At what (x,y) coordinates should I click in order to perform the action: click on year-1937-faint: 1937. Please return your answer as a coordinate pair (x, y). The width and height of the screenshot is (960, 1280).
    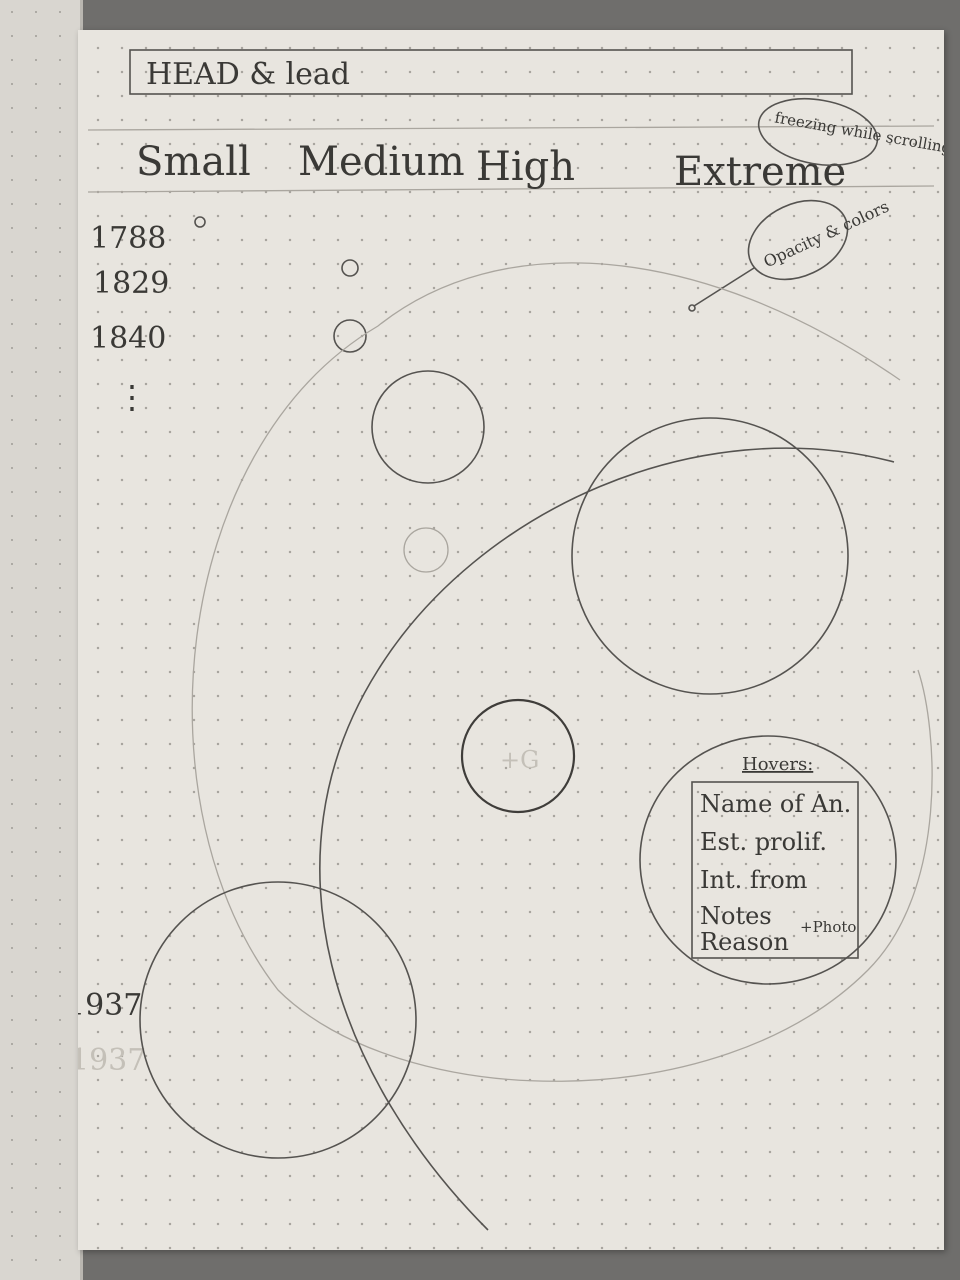
    Looking at the image, I should click on (112, 1060).